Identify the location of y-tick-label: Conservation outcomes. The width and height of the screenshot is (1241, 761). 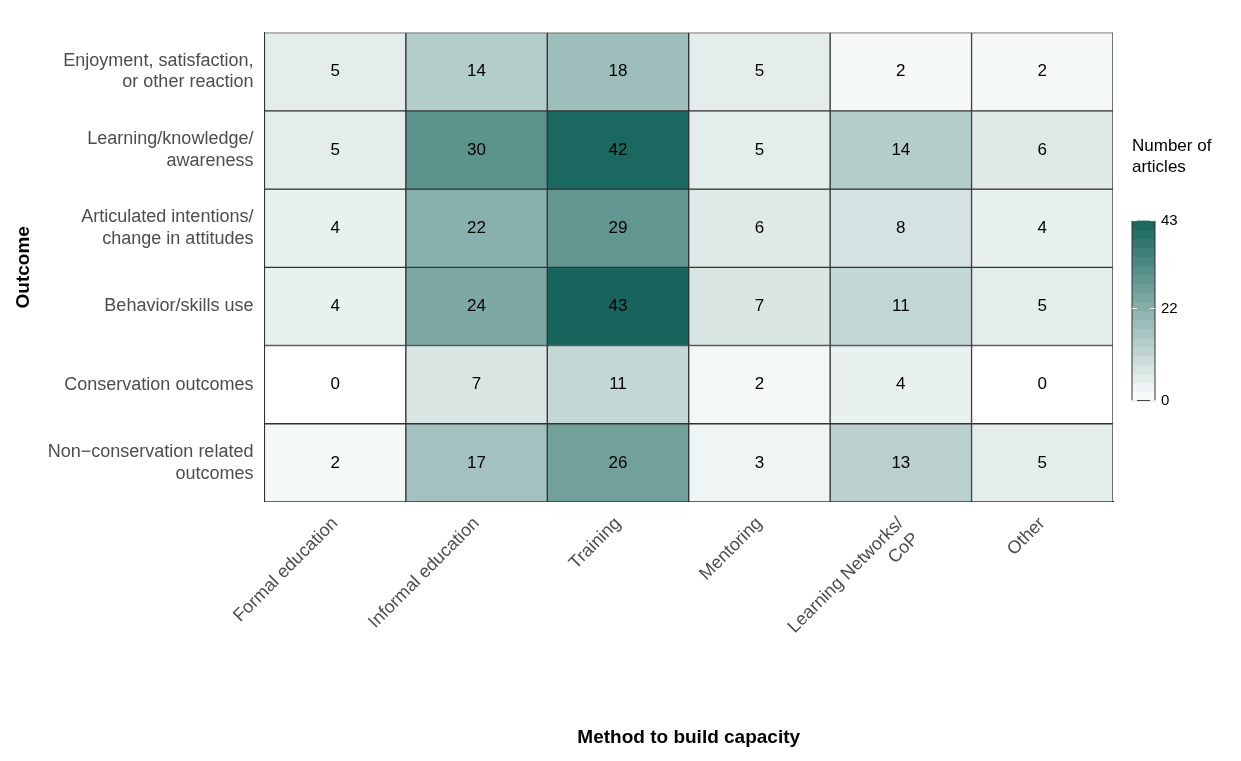
(159, 383).